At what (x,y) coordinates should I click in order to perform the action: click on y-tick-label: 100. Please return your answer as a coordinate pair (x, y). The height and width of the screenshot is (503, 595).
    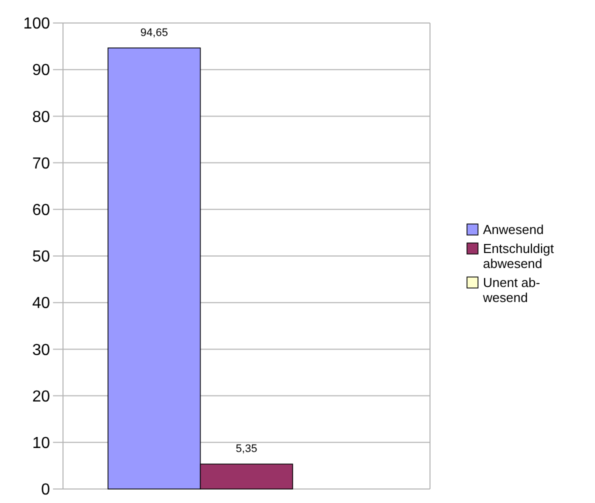
    Looking at the image, I should click on (36, 24).